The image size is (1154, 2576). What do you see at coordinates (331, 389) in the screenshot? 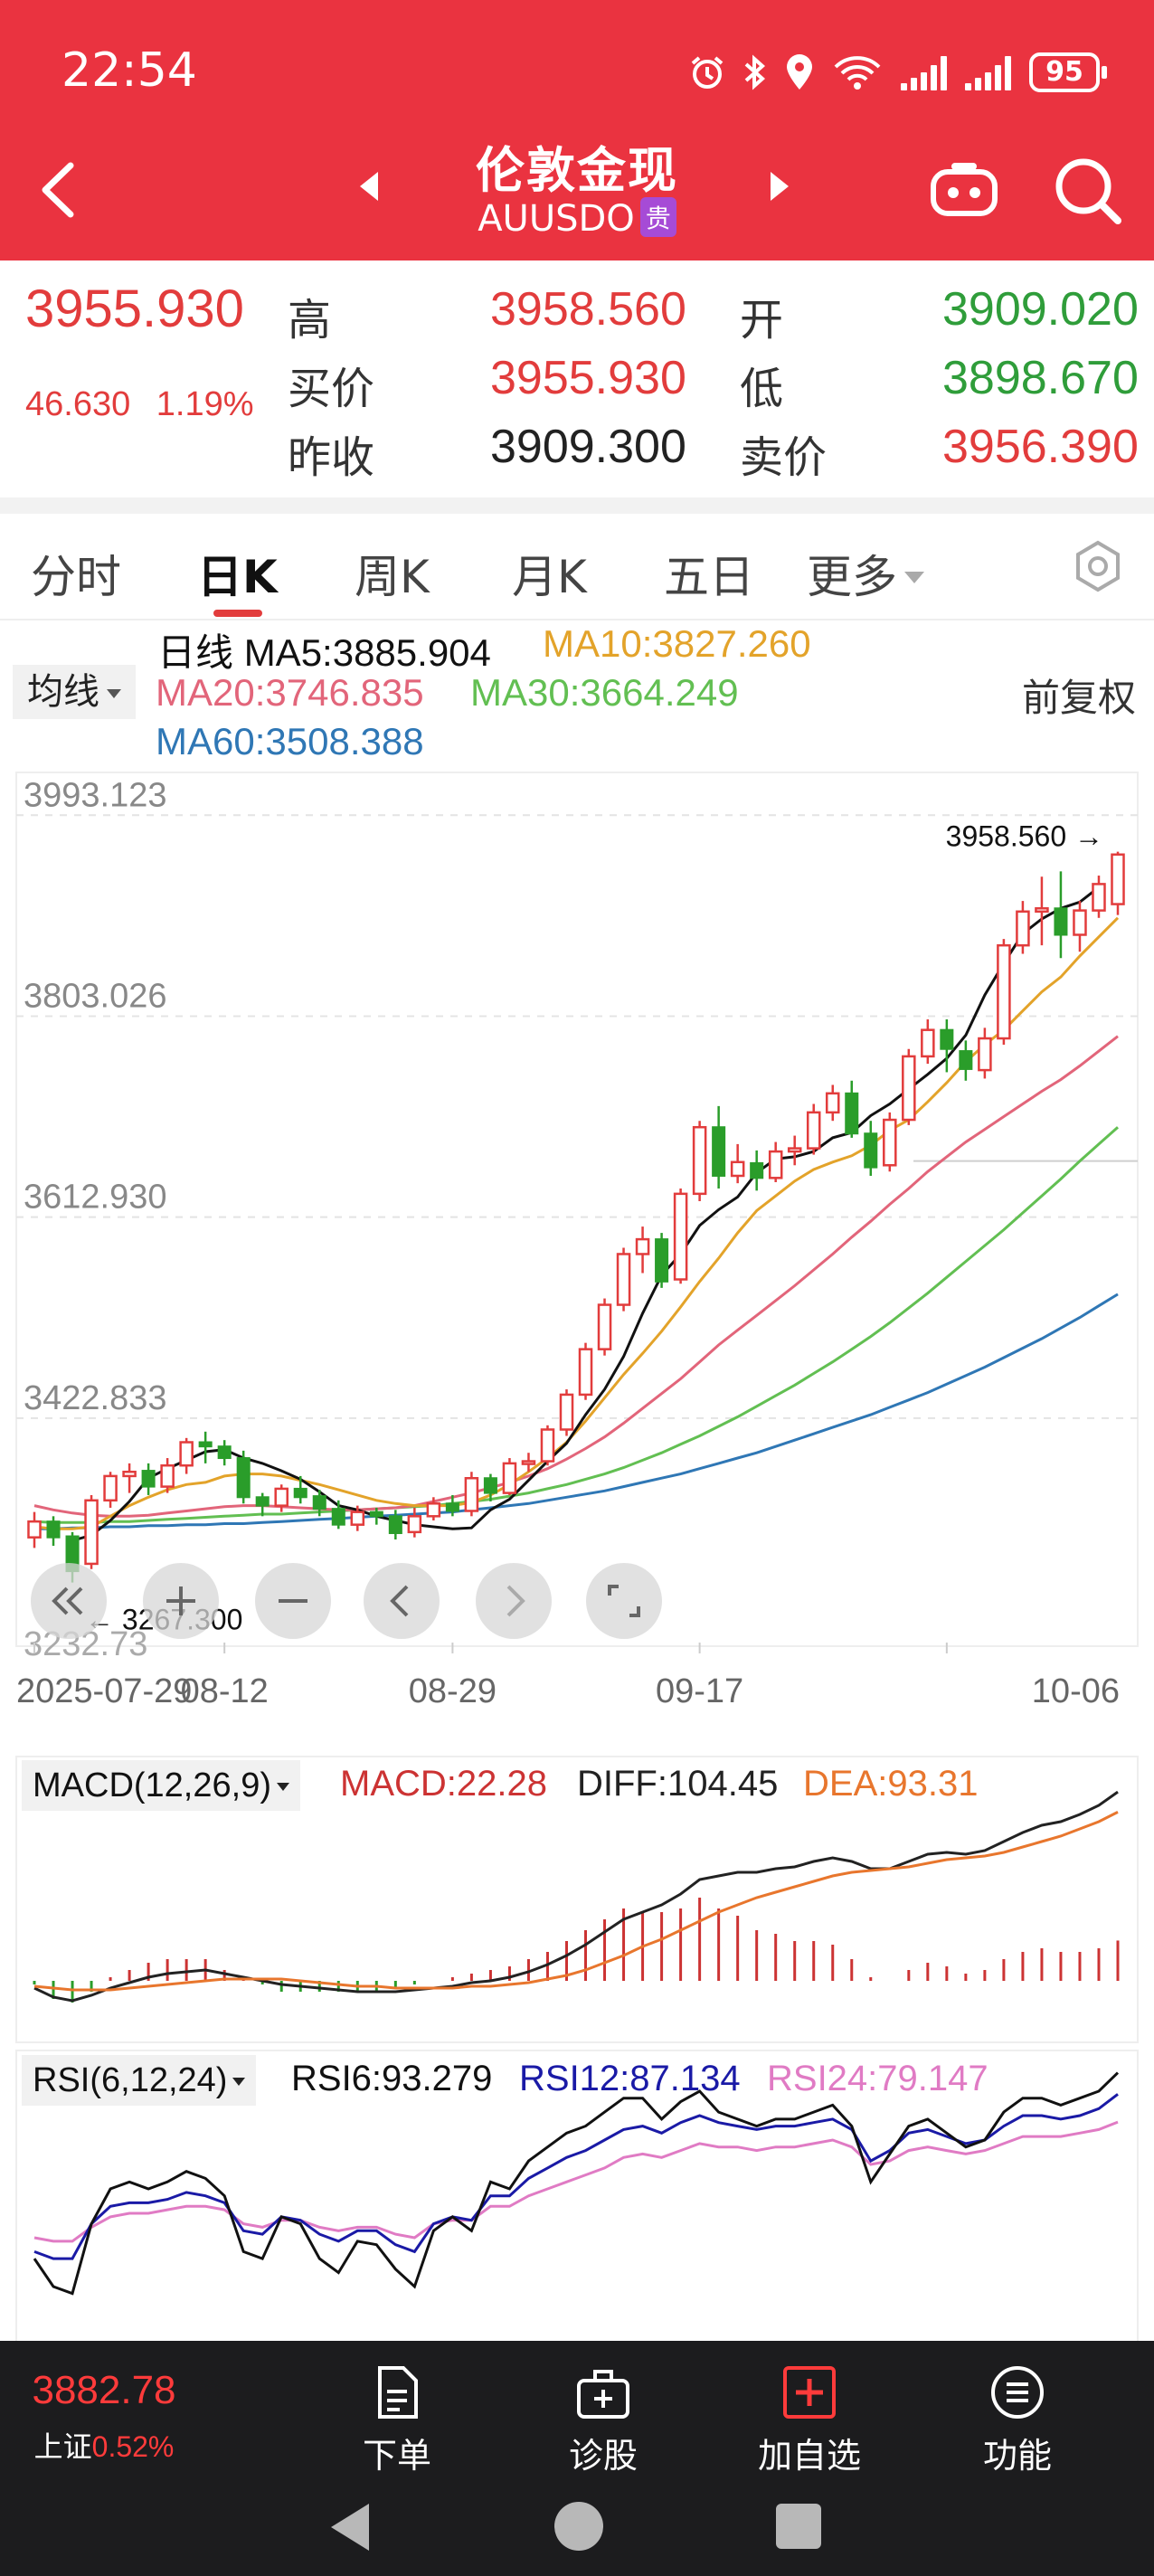
I see `bid-label: 买价` at bounding box center [331, 389].